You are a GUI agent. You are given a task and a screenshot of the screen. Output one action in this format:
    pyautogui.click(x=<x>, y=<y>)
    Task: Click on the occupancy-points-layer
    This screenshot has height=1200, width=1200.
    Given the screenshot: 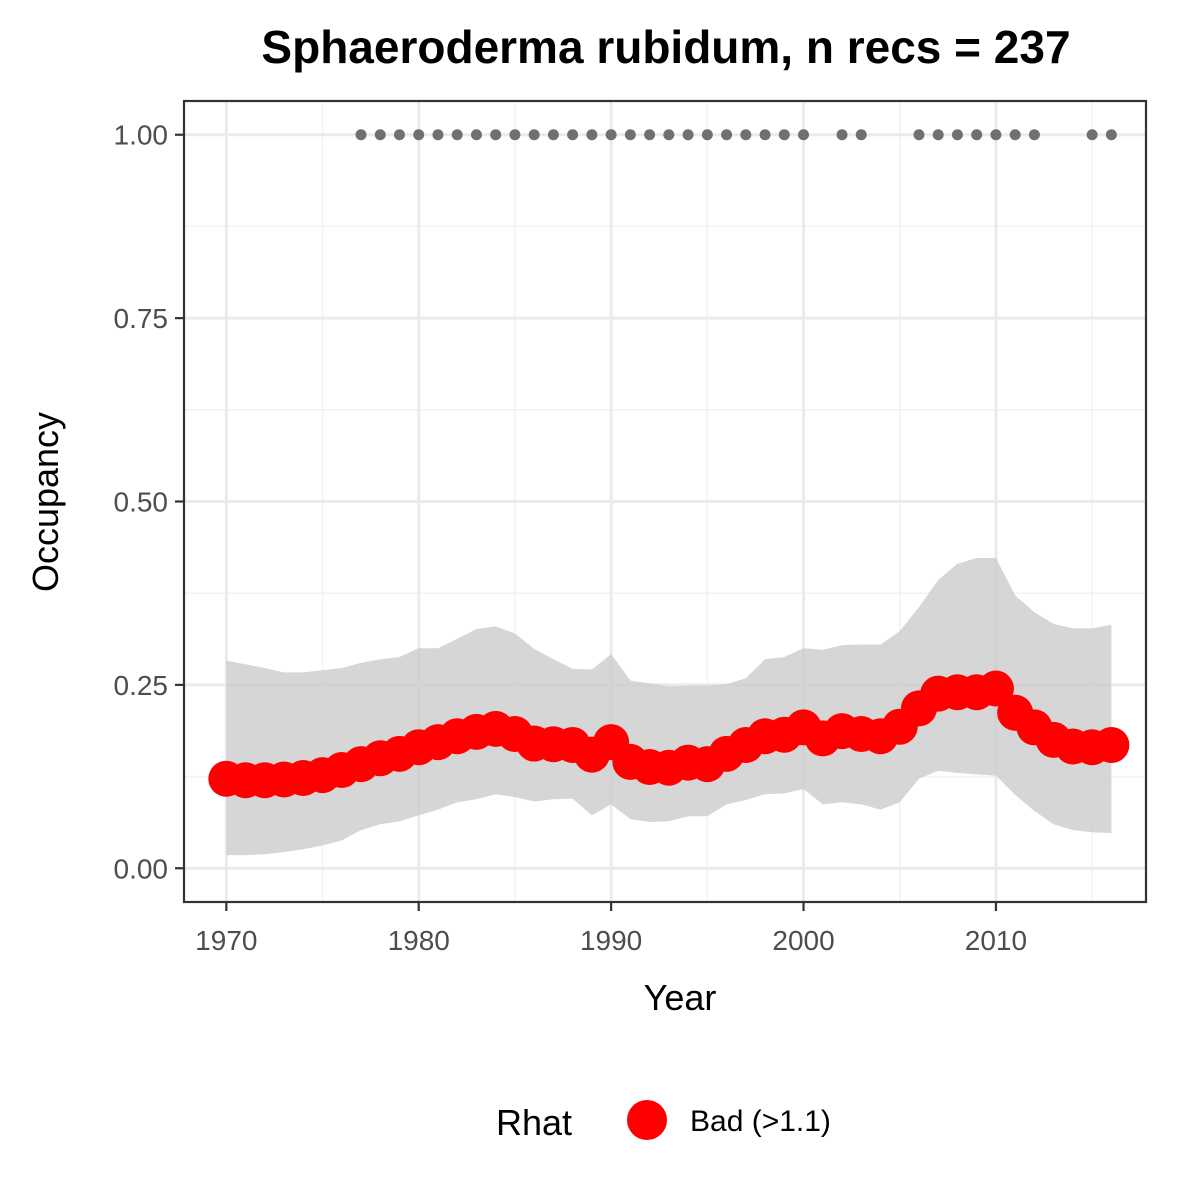 What is the action you would take?
    pyautogui.click(x=669, y=734)
    